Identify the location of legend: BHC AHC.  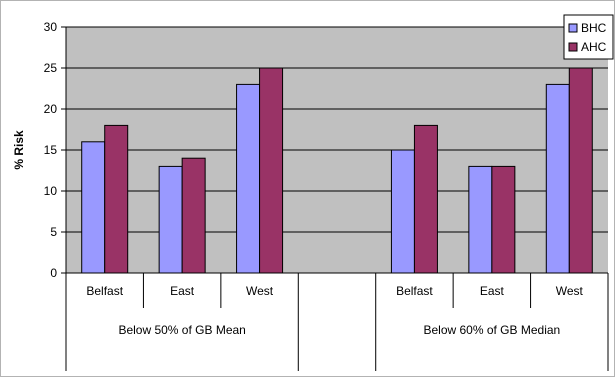
(588, 37).